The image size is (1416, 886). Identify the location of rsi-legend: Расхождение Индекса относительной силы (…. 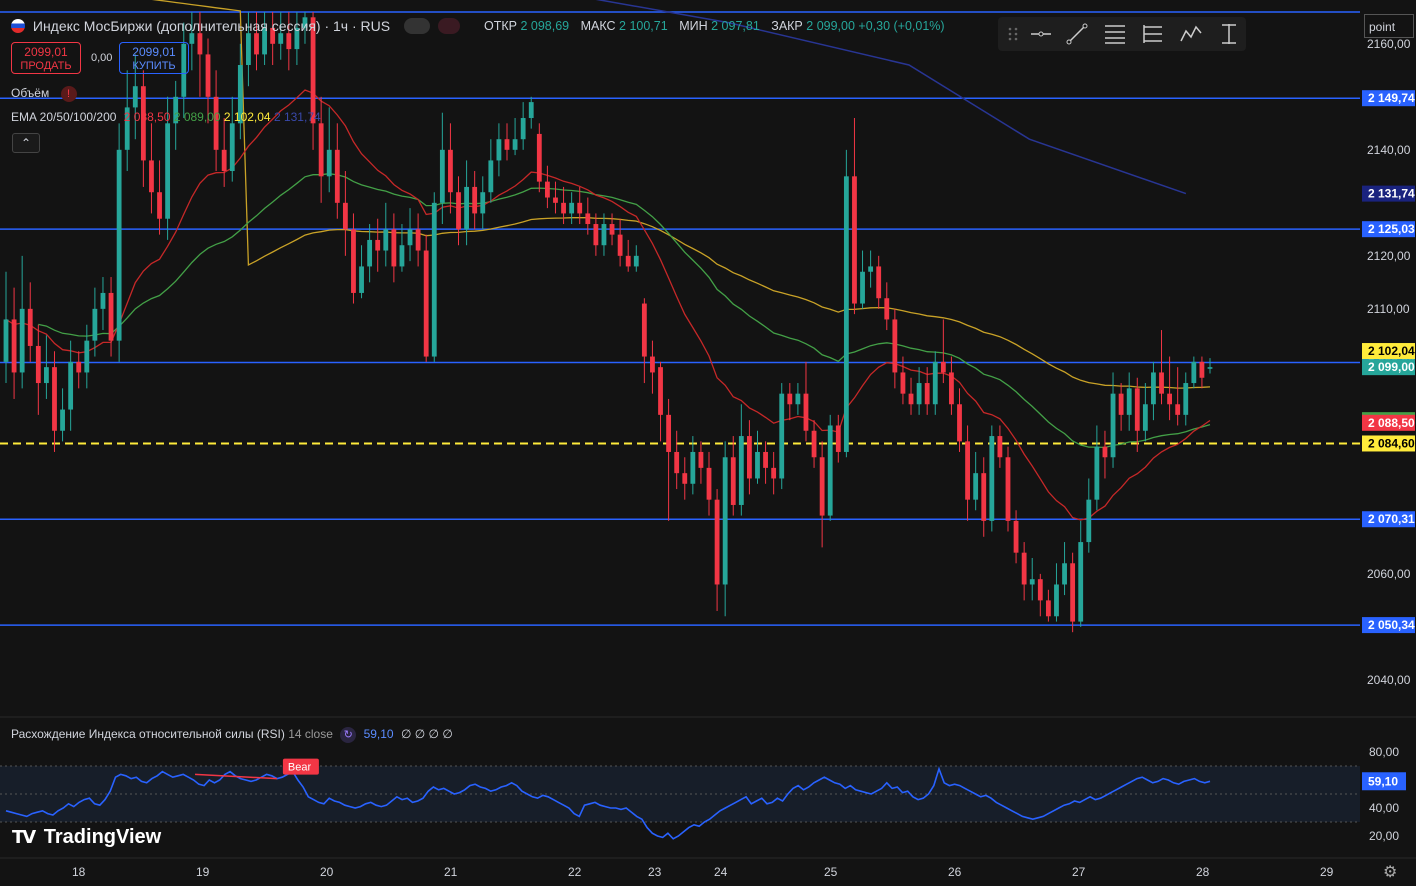
(232, 735).